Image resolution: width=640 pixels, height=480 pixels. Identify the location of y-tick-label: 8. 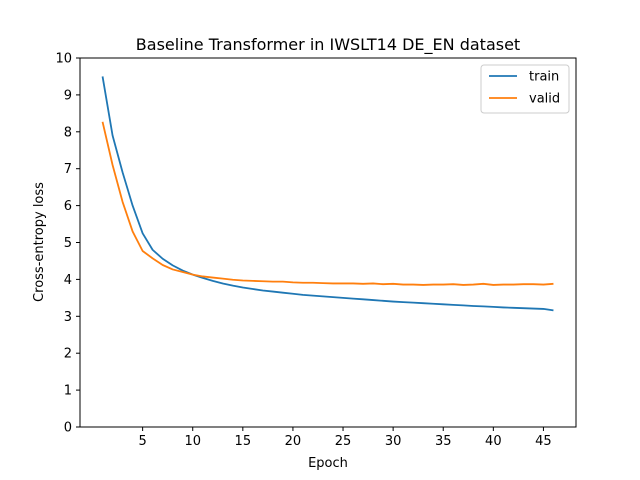
(68, 132).